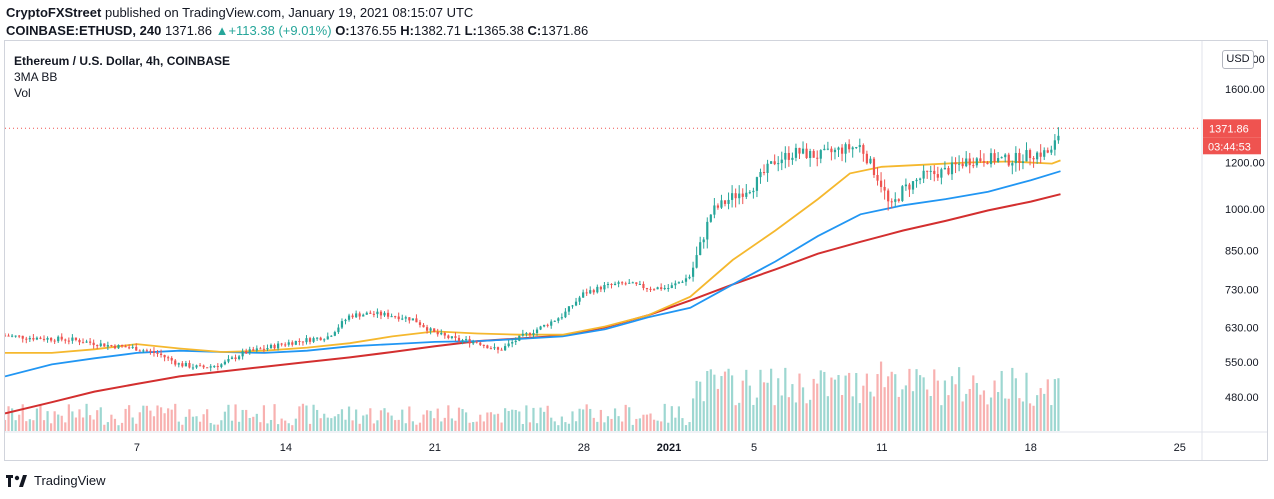  What do you see at coordinates (36, 77) in the screenshot?
I see `legend-indicator: 3MA BB` at bounding box center [36, 77].